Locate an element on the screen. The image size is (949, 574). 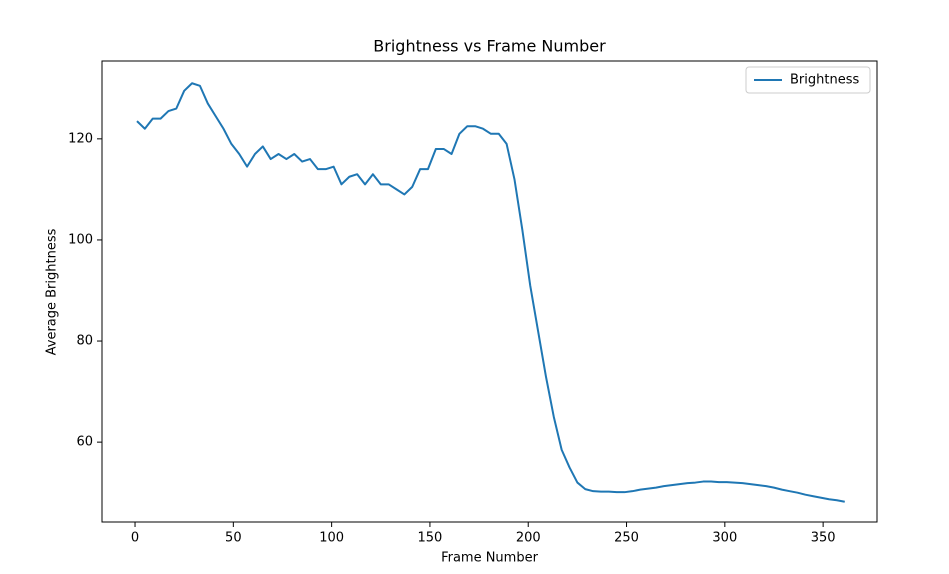
y-tick-label: 60 is located at coordinates (84, 442).